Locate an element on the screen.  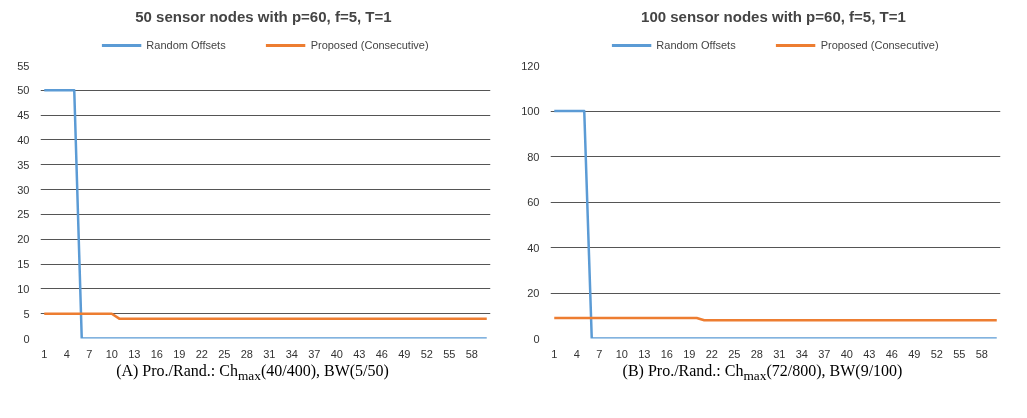
y-tick-label: 5 is located at coordinates (26, 313).